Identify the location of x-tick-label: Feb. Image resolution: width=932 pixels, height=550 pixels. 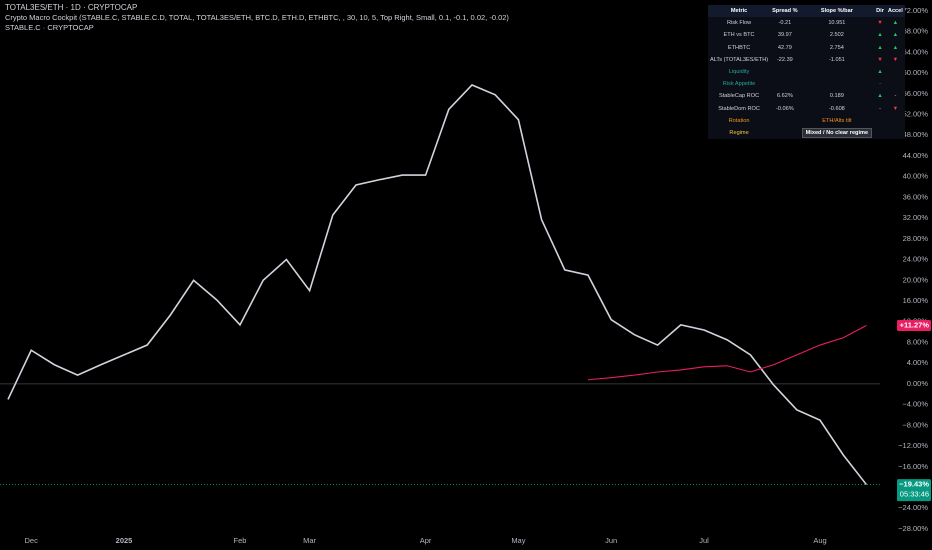
(240, 540).